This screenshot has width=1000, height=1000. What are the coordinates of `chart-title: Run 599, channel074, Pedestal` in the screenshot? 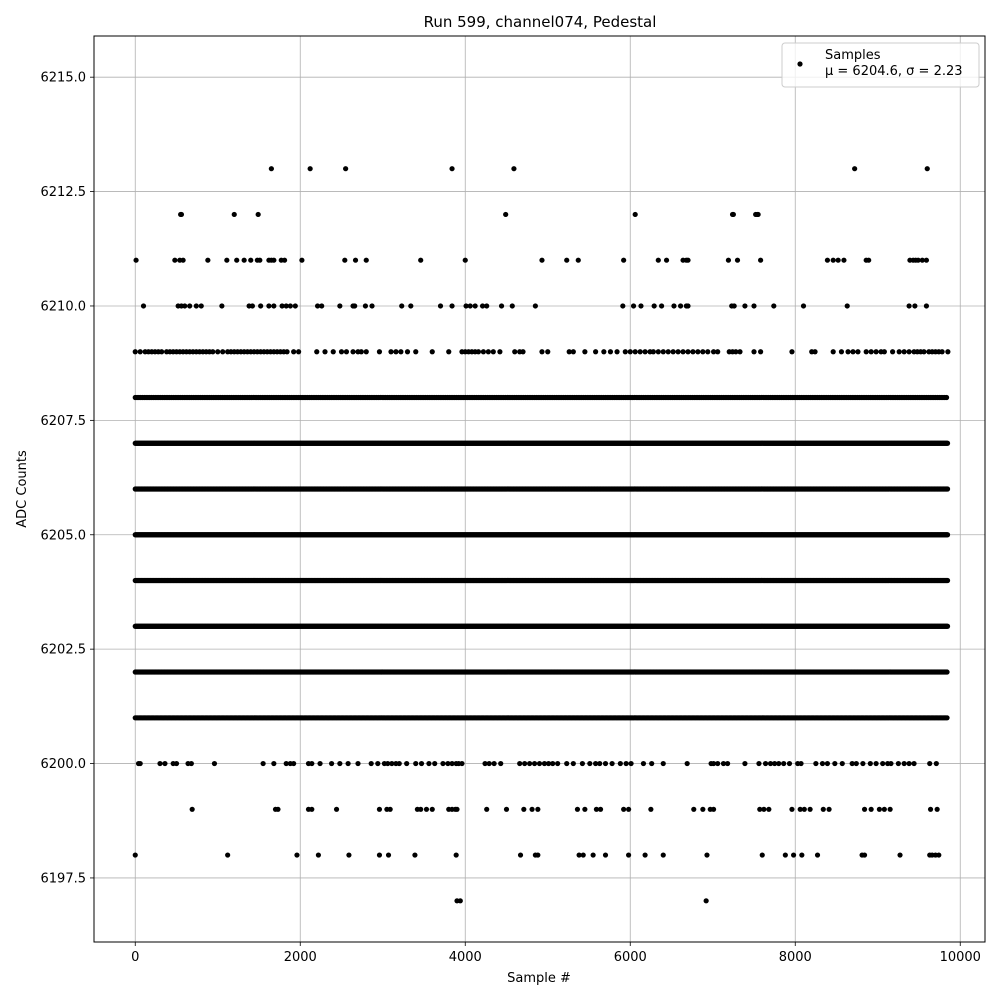 It's located at (540, 22).